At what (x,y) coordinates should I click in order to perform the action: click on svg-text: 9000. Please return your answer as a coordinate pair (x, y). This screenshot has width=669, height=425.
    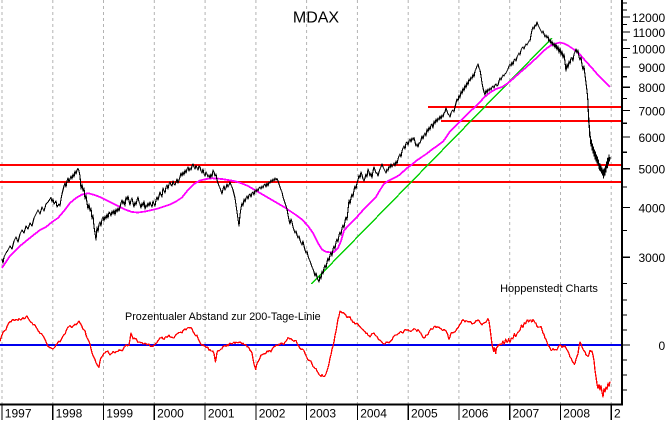
    Looking at the image, I should click on (651, 68).